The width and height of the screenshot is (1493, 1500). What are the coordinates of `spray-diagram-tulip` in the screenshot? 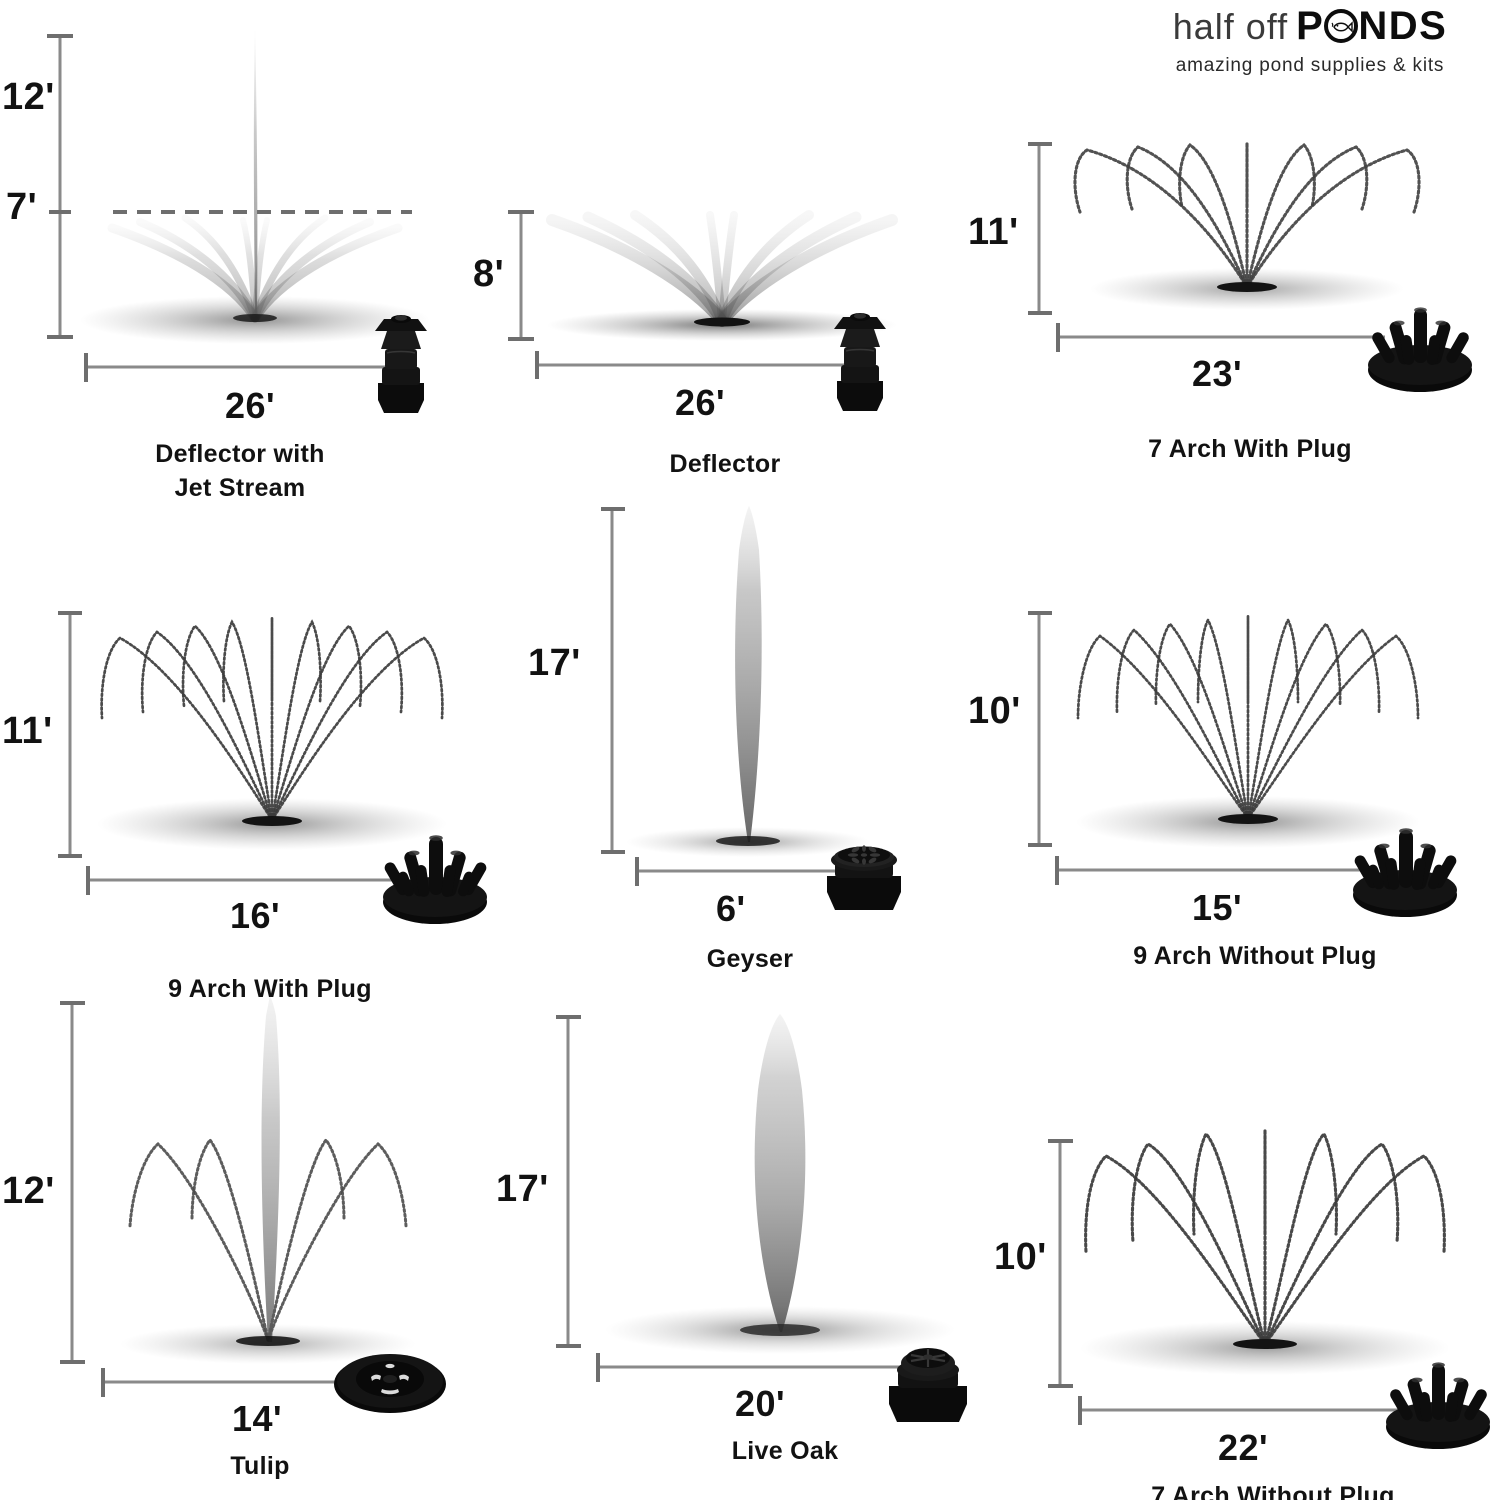 It's located at (253, 1204).